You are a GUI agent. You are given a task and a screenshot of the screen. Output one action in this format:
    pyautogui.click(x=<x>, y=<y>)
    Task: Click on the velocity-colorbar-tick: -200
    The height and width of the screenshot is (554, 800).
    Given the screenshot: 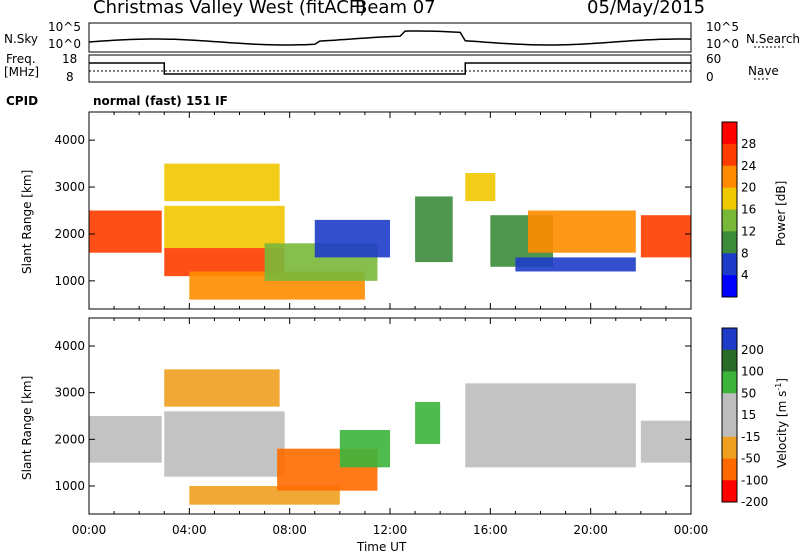 What is the action you would take?
    pyautogui.click(x=754, y=502)
    